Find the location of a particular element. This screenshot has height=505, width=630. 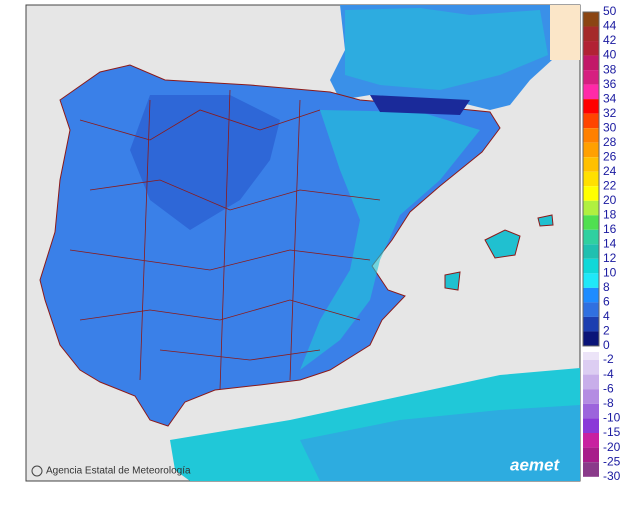

colorbar-label: 12 is located at coordinates (610, 258).